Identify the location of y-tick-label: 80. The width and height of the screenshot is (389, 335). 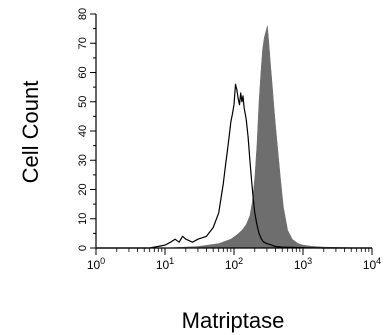
(83, 14).